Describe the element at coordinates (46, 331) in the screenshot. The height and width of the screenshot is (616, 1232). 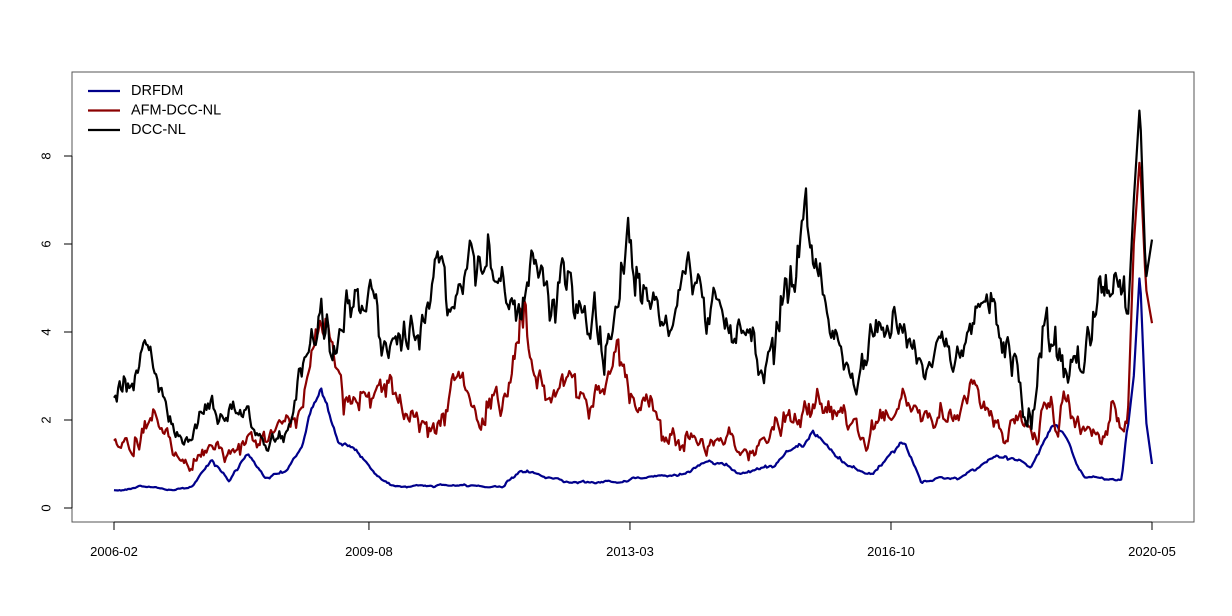
I see `y-tick-label: 4` at that location.